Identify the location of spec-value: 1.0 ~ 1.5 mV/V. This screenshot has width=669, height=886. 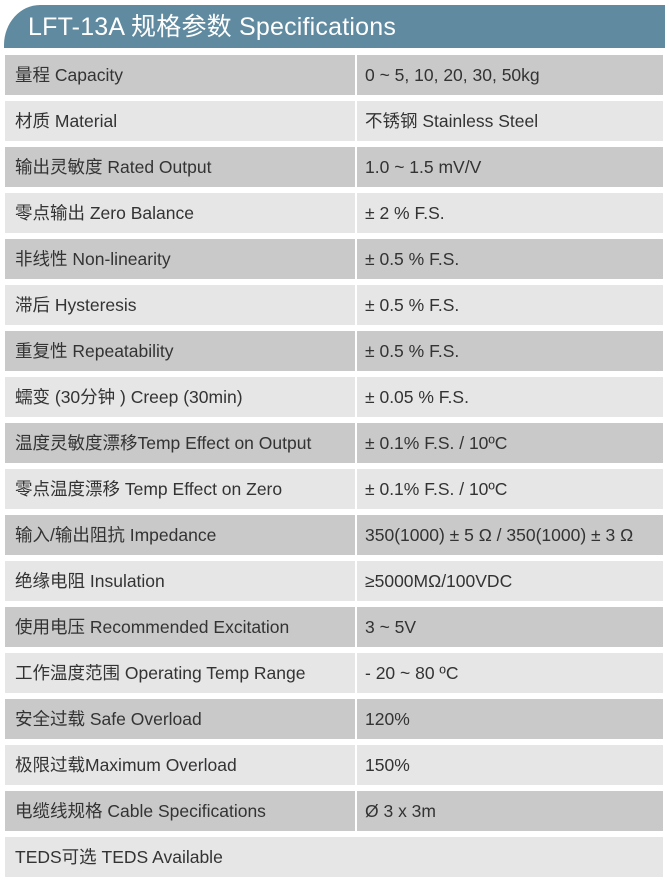
(510, 167).